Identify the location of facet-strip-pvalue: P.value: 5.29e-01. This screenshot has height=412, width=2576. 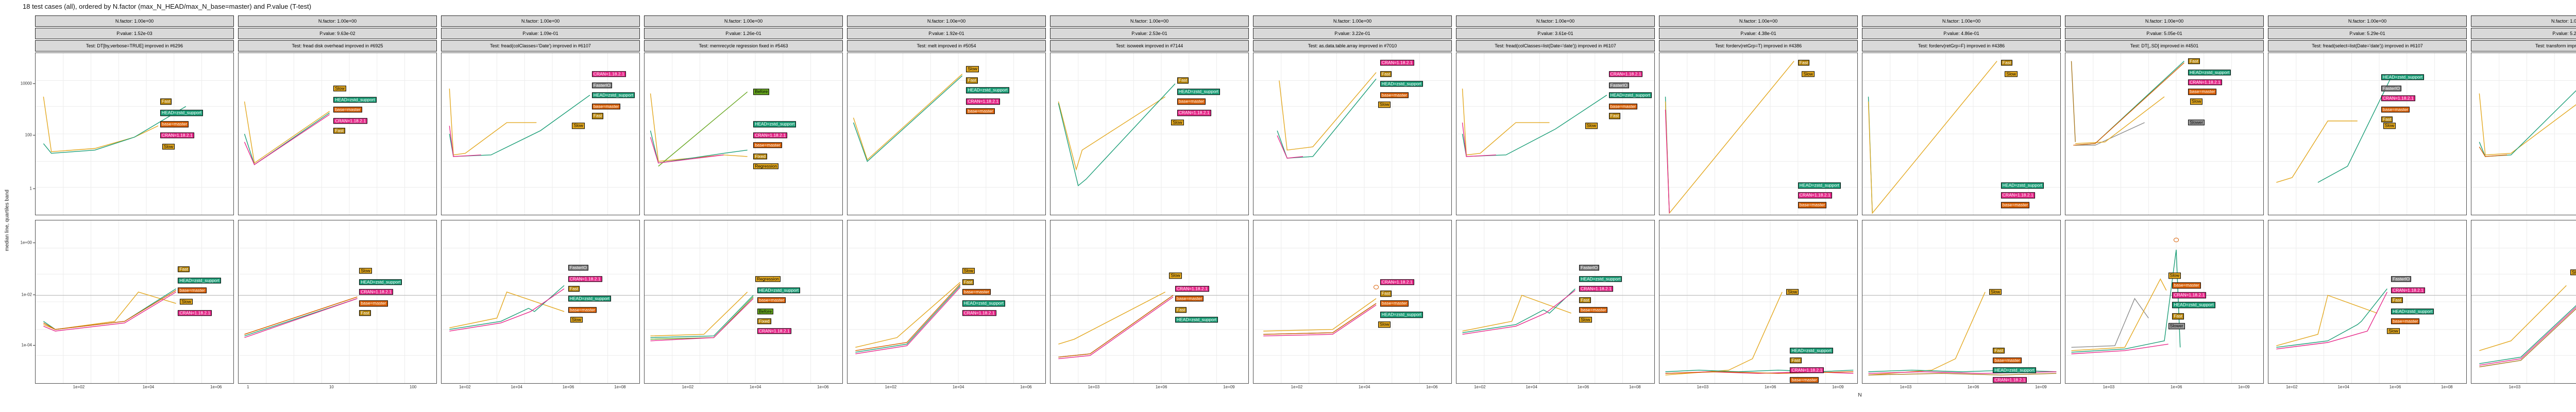
(2367, 33).